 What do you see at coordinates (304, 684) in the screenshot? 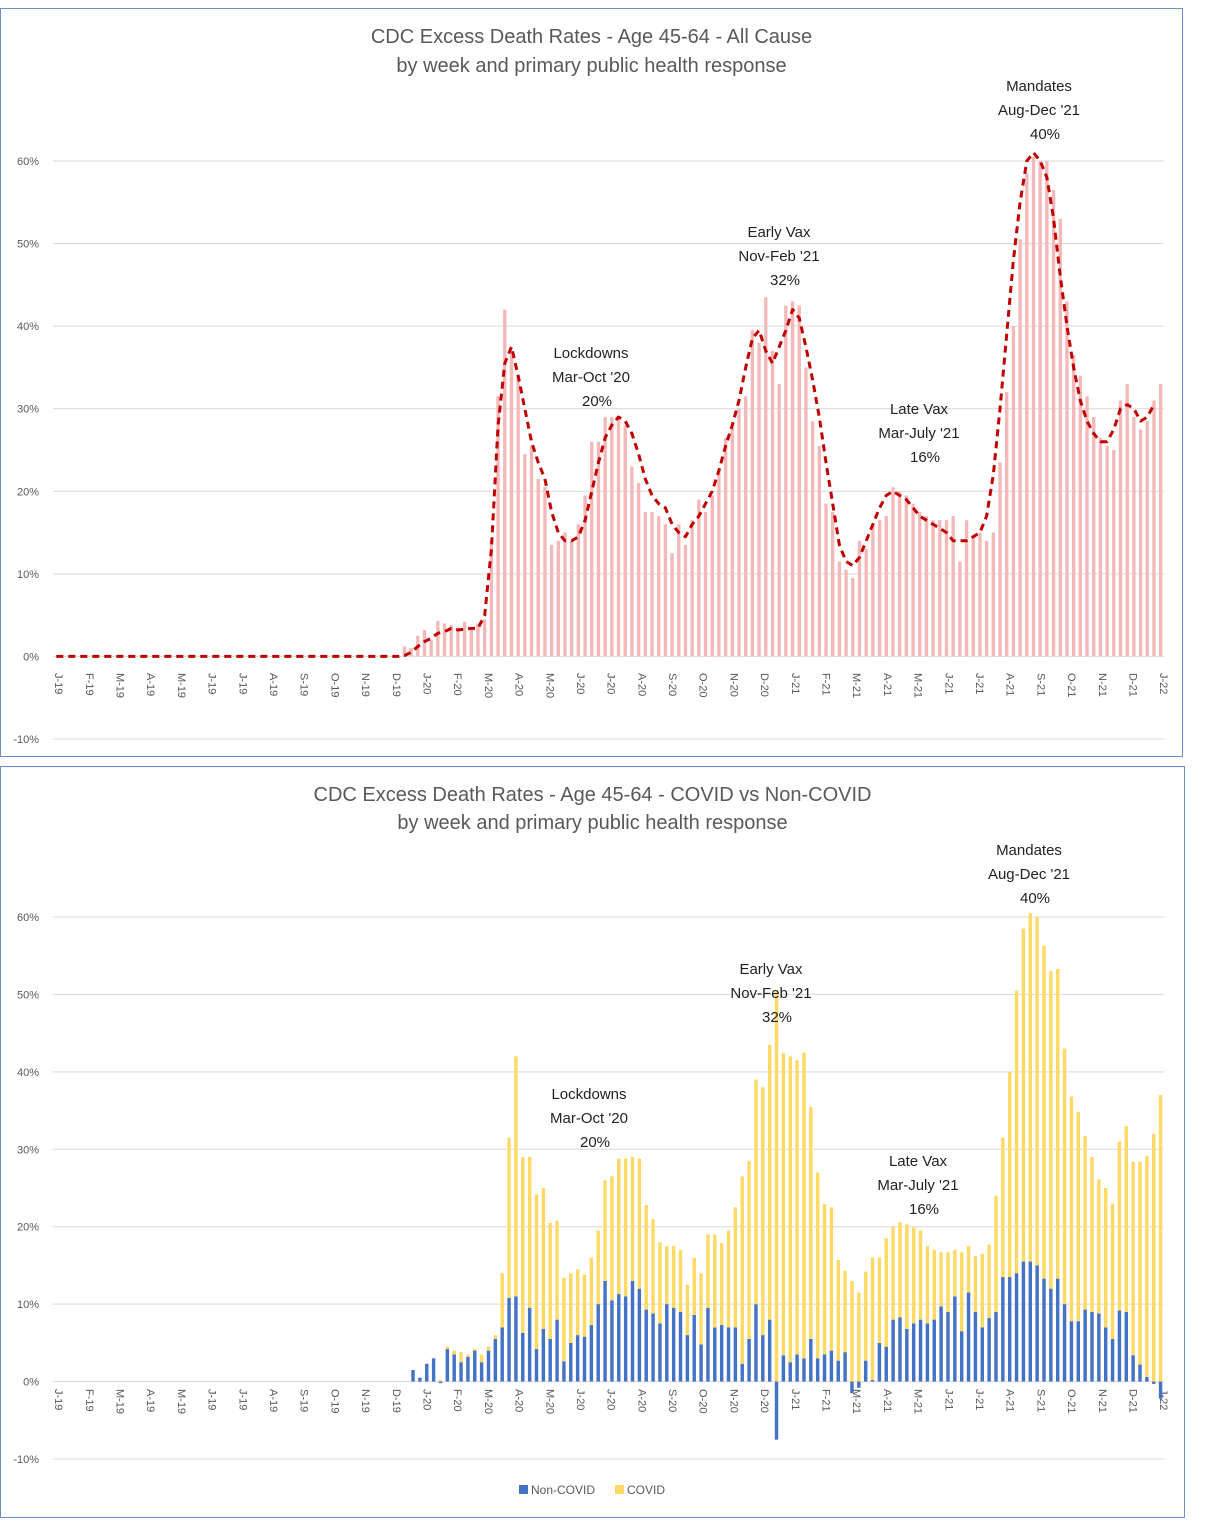
I see `x-tick-label: S-19` at bounding box center [304, 684].